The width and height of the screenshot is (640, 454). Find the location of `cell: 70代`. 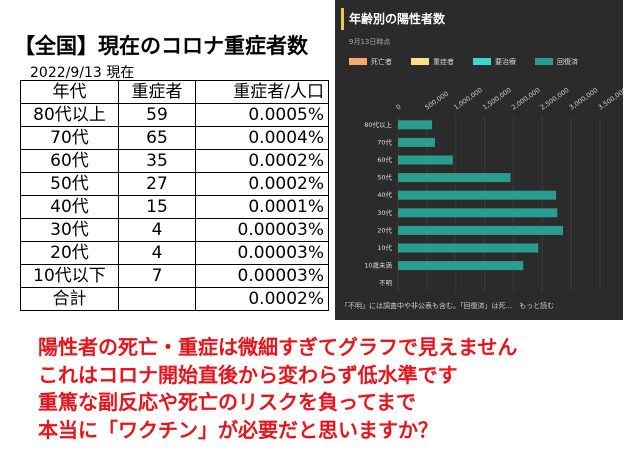

cell: 70代 is located at coordinates (69, 138).